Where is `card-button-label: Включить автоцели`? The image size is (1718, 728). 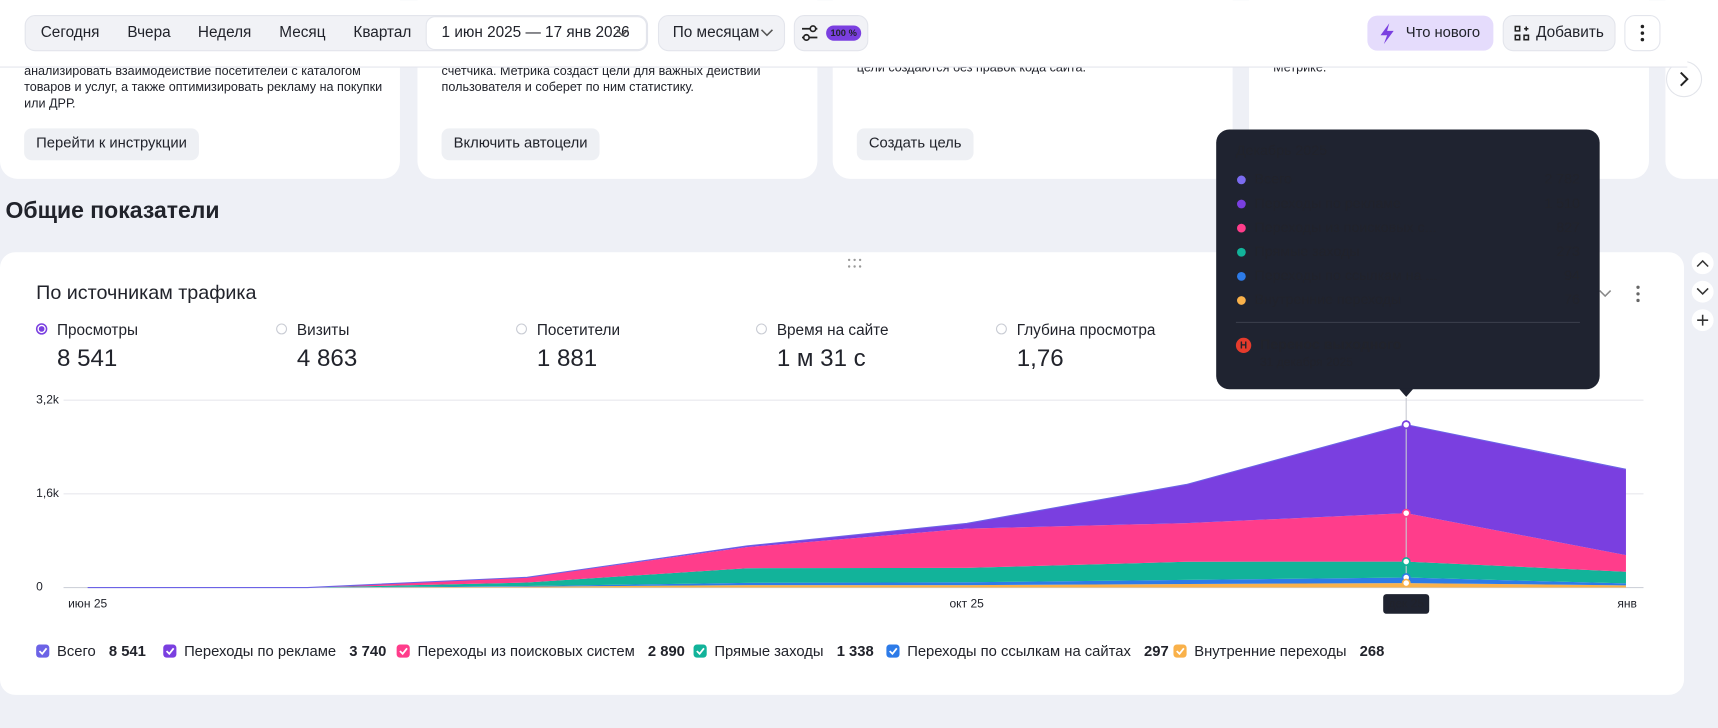 card-button-label: Включить автоцели is located at coordinates (521, 144).